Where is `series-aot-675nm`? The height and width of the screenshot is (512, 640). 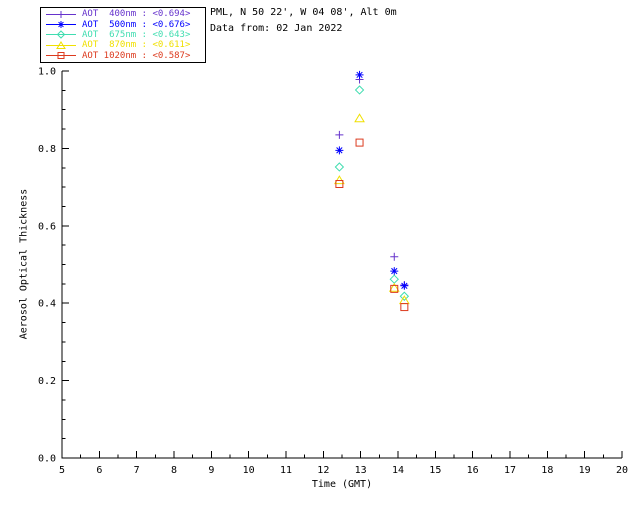 series-aot-675nm is located at coordinates (372, 193).